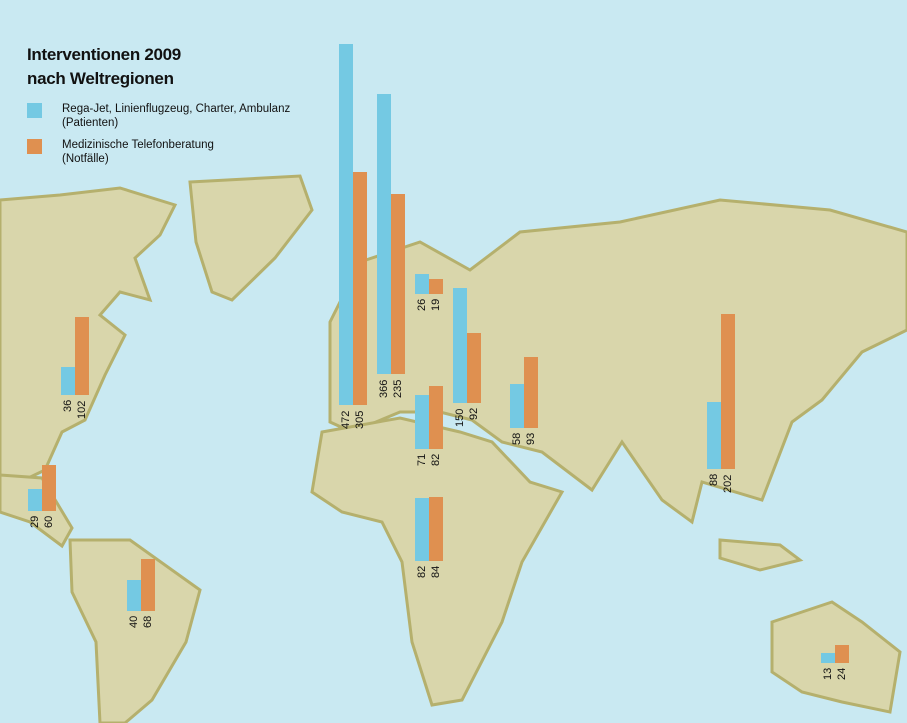  I want to click on data-label: 102, so click(82, 409).